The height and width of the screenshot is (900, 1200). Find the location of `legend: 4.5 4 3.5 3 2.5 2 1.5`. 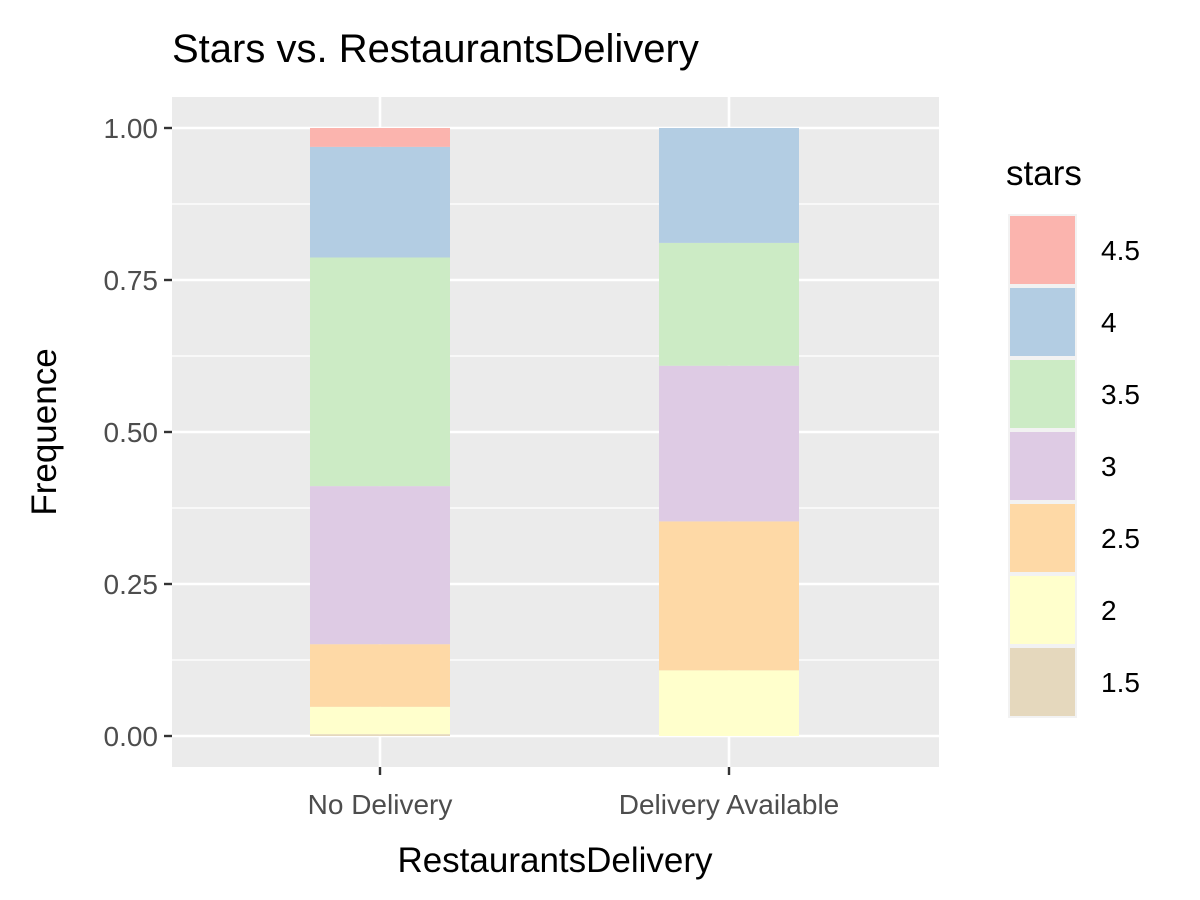

legend: 4.5 4 3.5 3 2.5 2 1.5 is located at coordinates (1074, 466).